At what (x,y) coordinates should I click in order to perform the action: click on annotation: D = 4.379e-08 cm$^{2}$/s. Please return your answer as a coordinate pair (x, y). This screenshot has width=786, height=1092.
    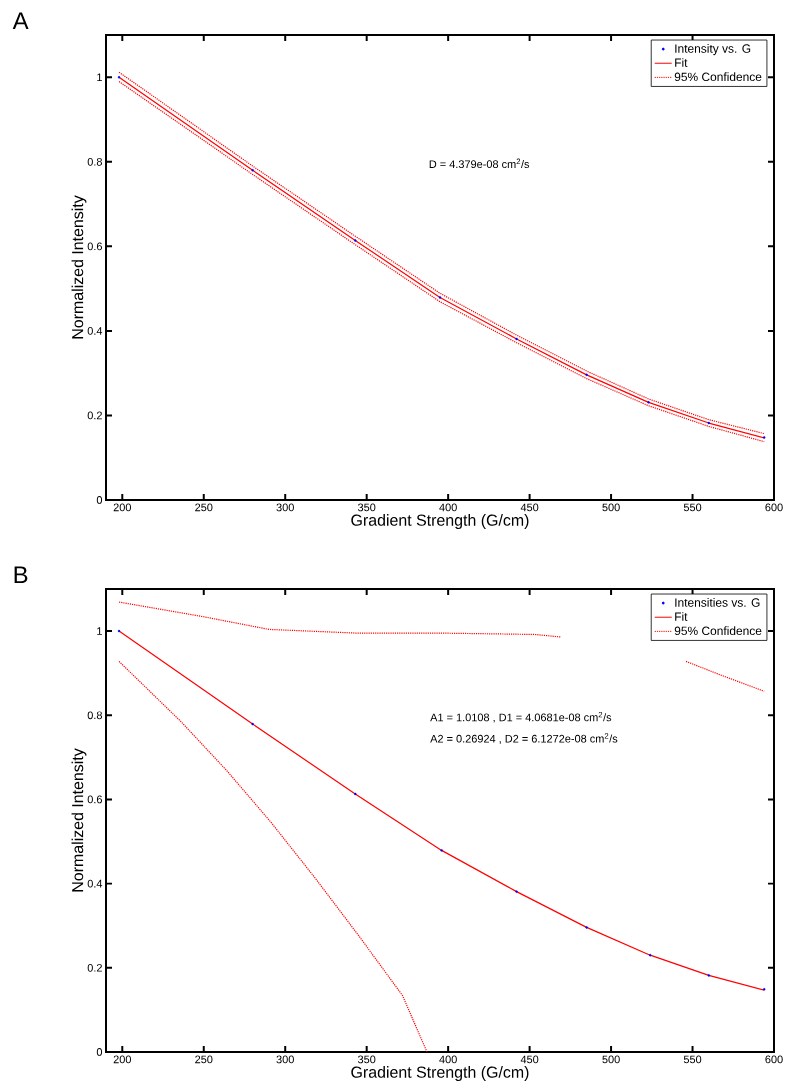
    Looking at the image, I should click on (479, 163).